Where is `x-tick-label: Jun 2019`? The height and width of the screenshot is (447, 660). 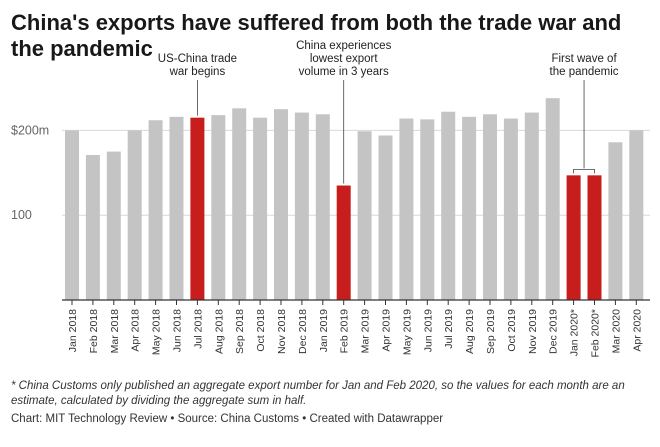
x-tick-label: Jun 2019 is located at coordinates (428, 330).